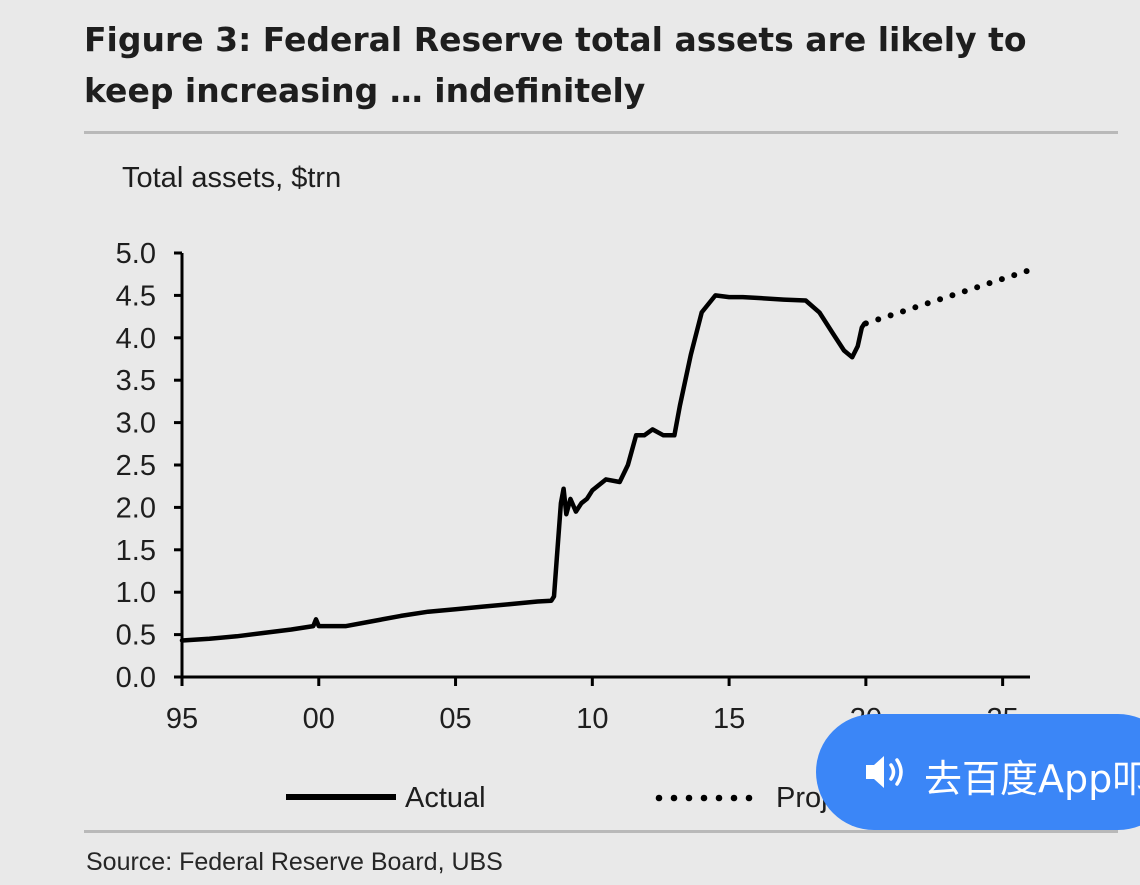 This screenshot has width=1140, height=885. I want to click on y-tick-label: 4.0, so click(136, 339).